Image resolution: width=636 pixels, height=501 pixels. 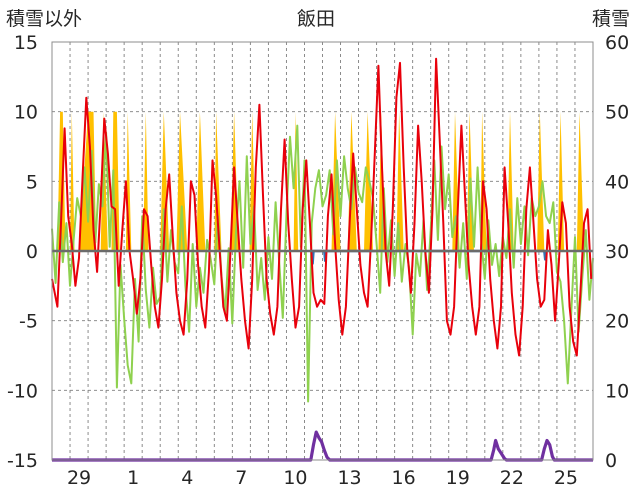 I want to click on left-tick-label: 5, so click(x=32, y=182).